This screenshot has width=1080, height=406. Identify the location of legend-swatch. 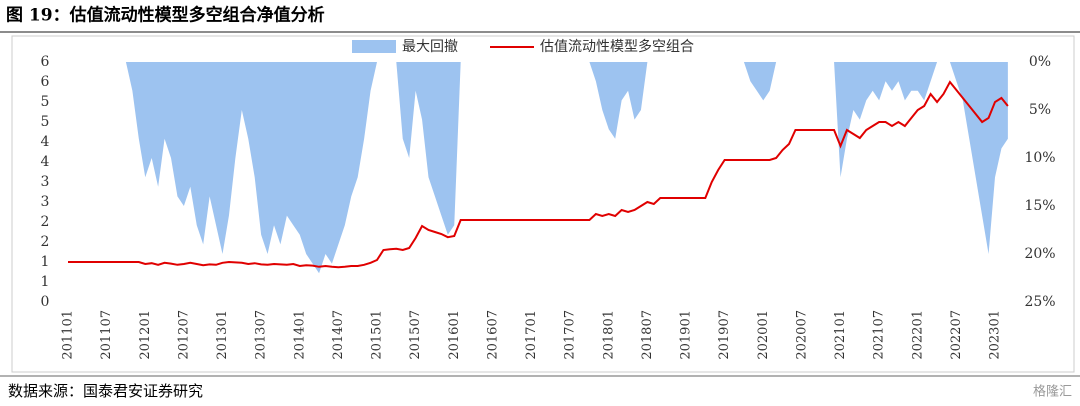
(374, 46).